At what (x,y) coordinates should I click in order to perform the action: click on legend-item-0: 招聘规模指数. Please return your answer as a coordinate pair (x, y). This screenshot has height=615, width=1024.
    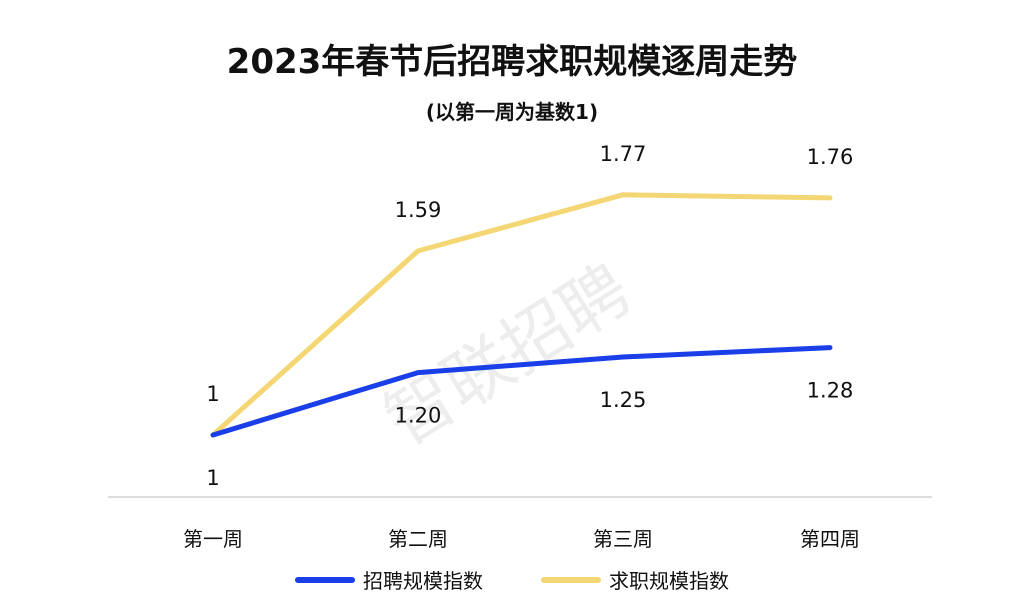
    Looking at the image, I should click on (389, 579).